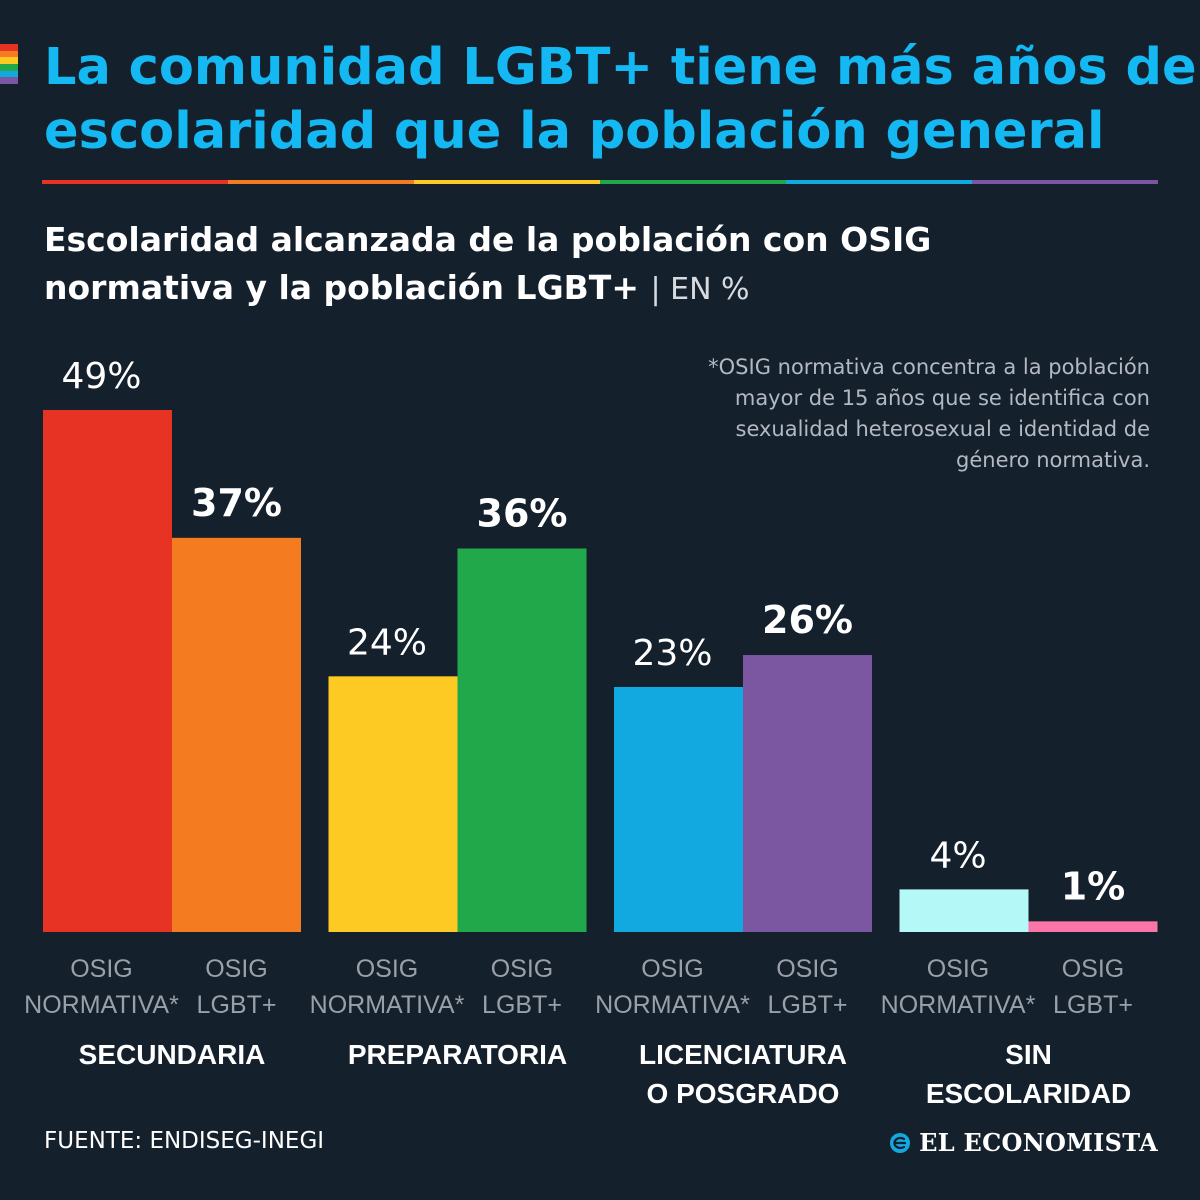 The width and height of the screenshot is (1200, 1200). Describe the element at coordinates (236, 503) in the screenshot. I see `value-label: 37%` at that location.